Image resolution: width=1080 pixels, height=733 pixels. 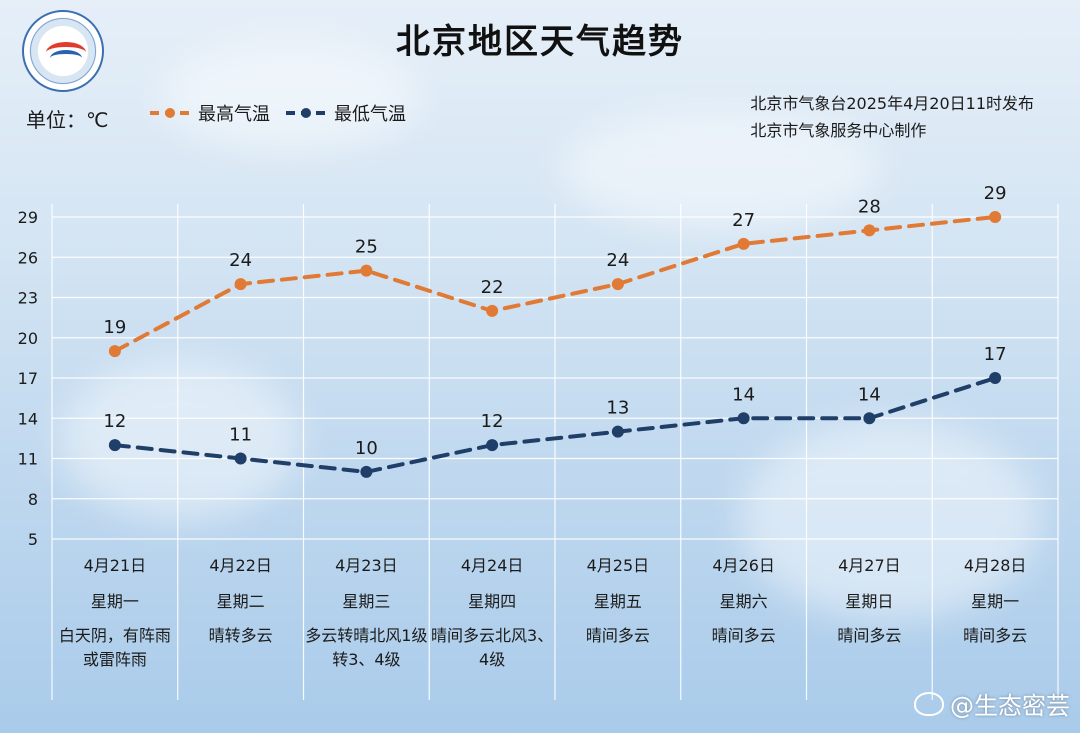 What do you see at coordinates (743, 220) in the screenshot?
I see `data-label-high: 27` at bounding box center [743, 220].